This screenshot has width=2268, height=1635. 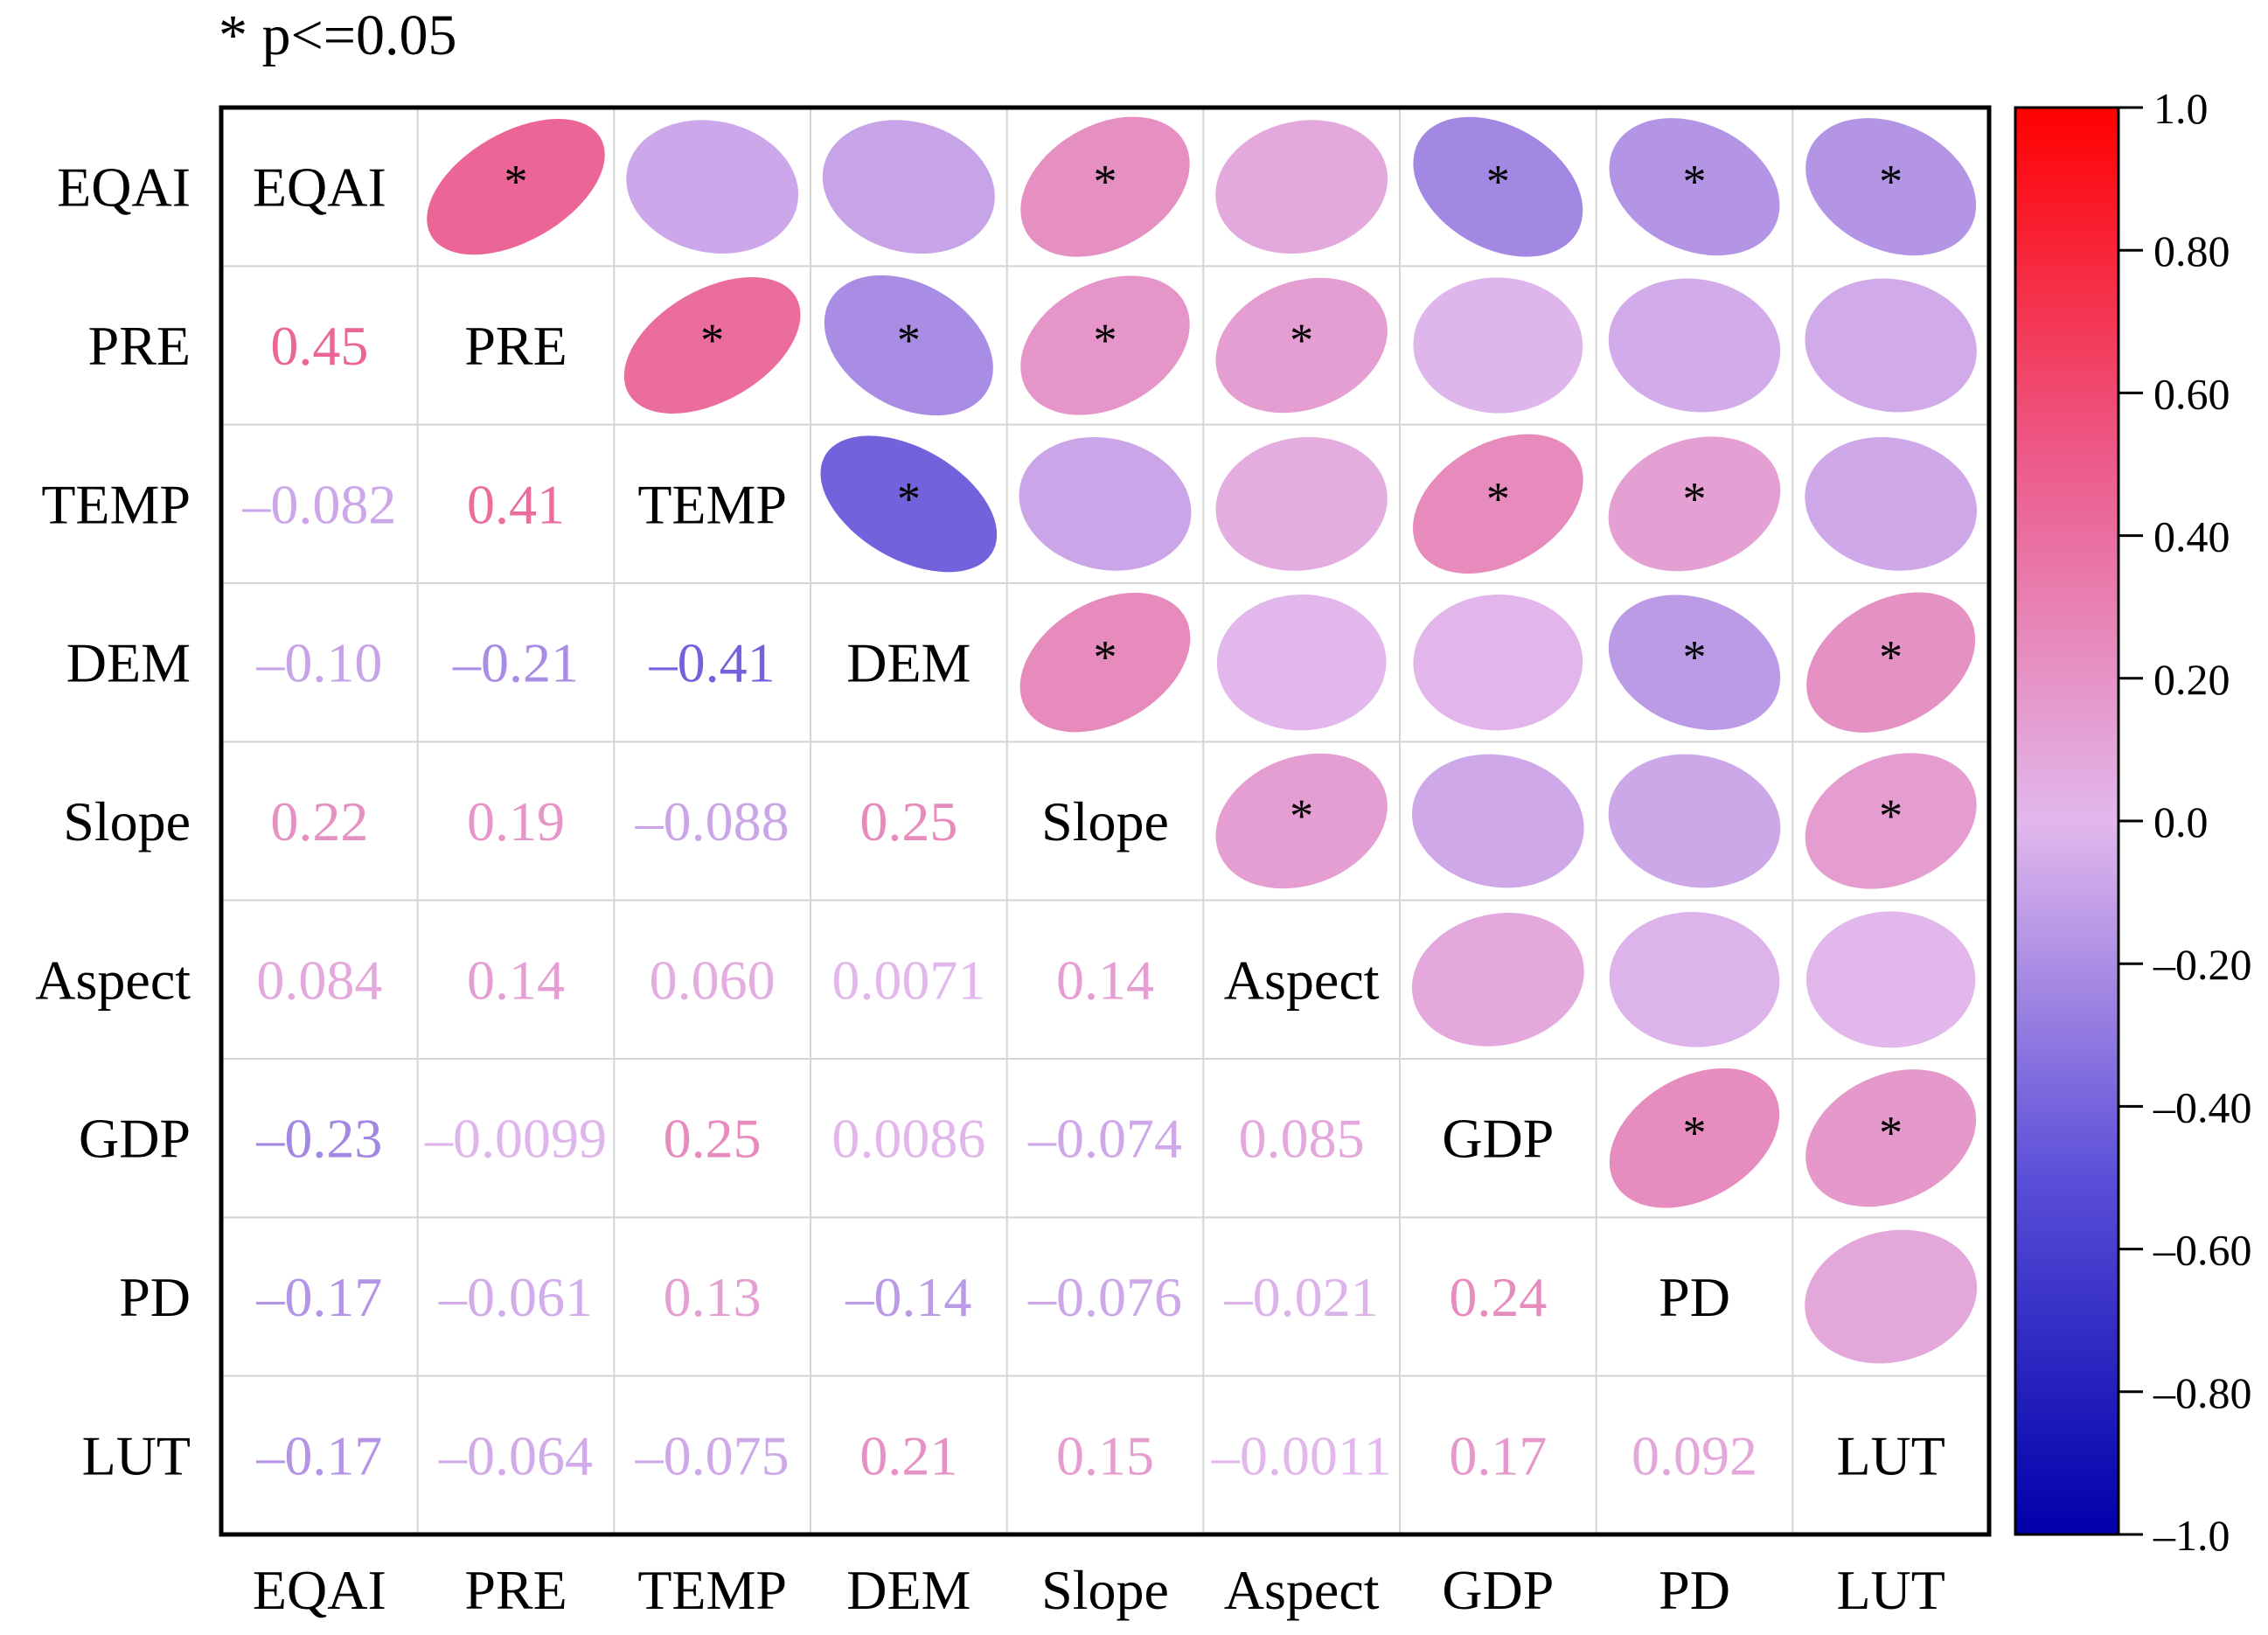 What do you see at coordinates (1301, 1455) in the screenshot?
I see `coefficient-label: –0.0011` at bounding box center [1301, 1455].